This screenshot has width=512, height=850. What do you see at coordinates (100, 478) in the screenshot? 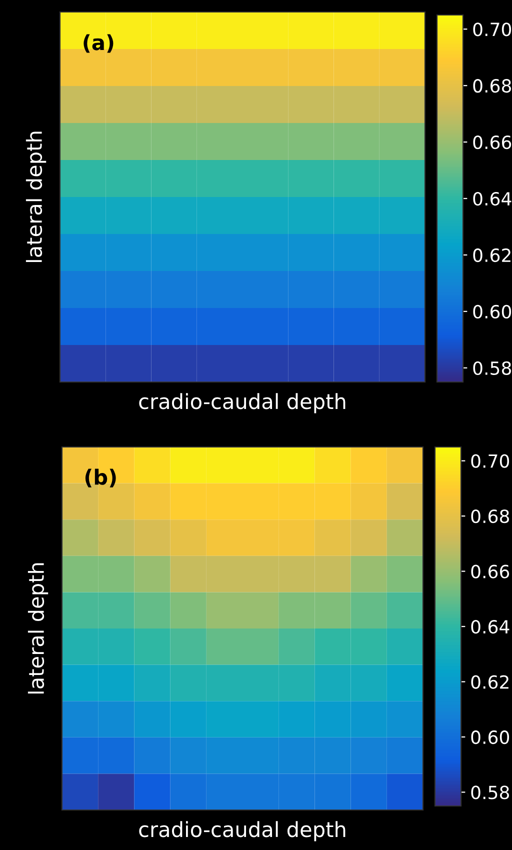
I see `annotation: (b)` at bounding box center [100, 478].